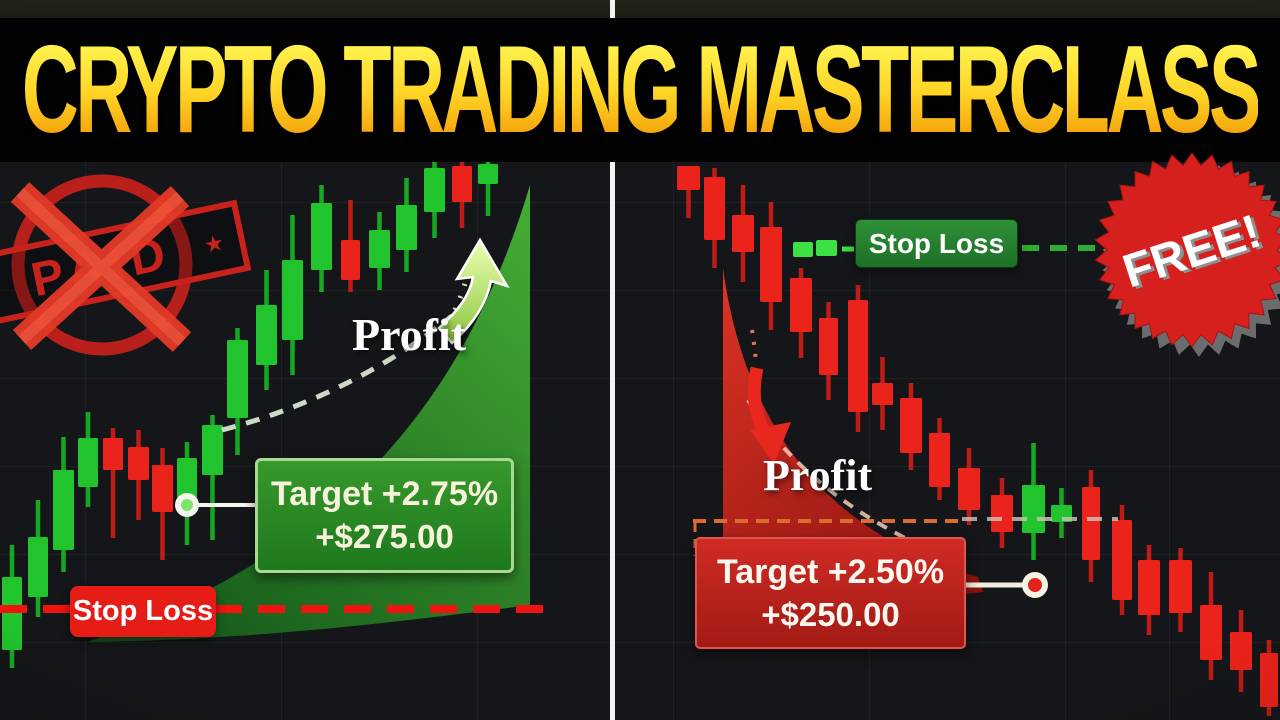 The height and width of the screenshot is (720, 1280). I want to click on trajectory-dashed-curve-right, so click(852, 481).